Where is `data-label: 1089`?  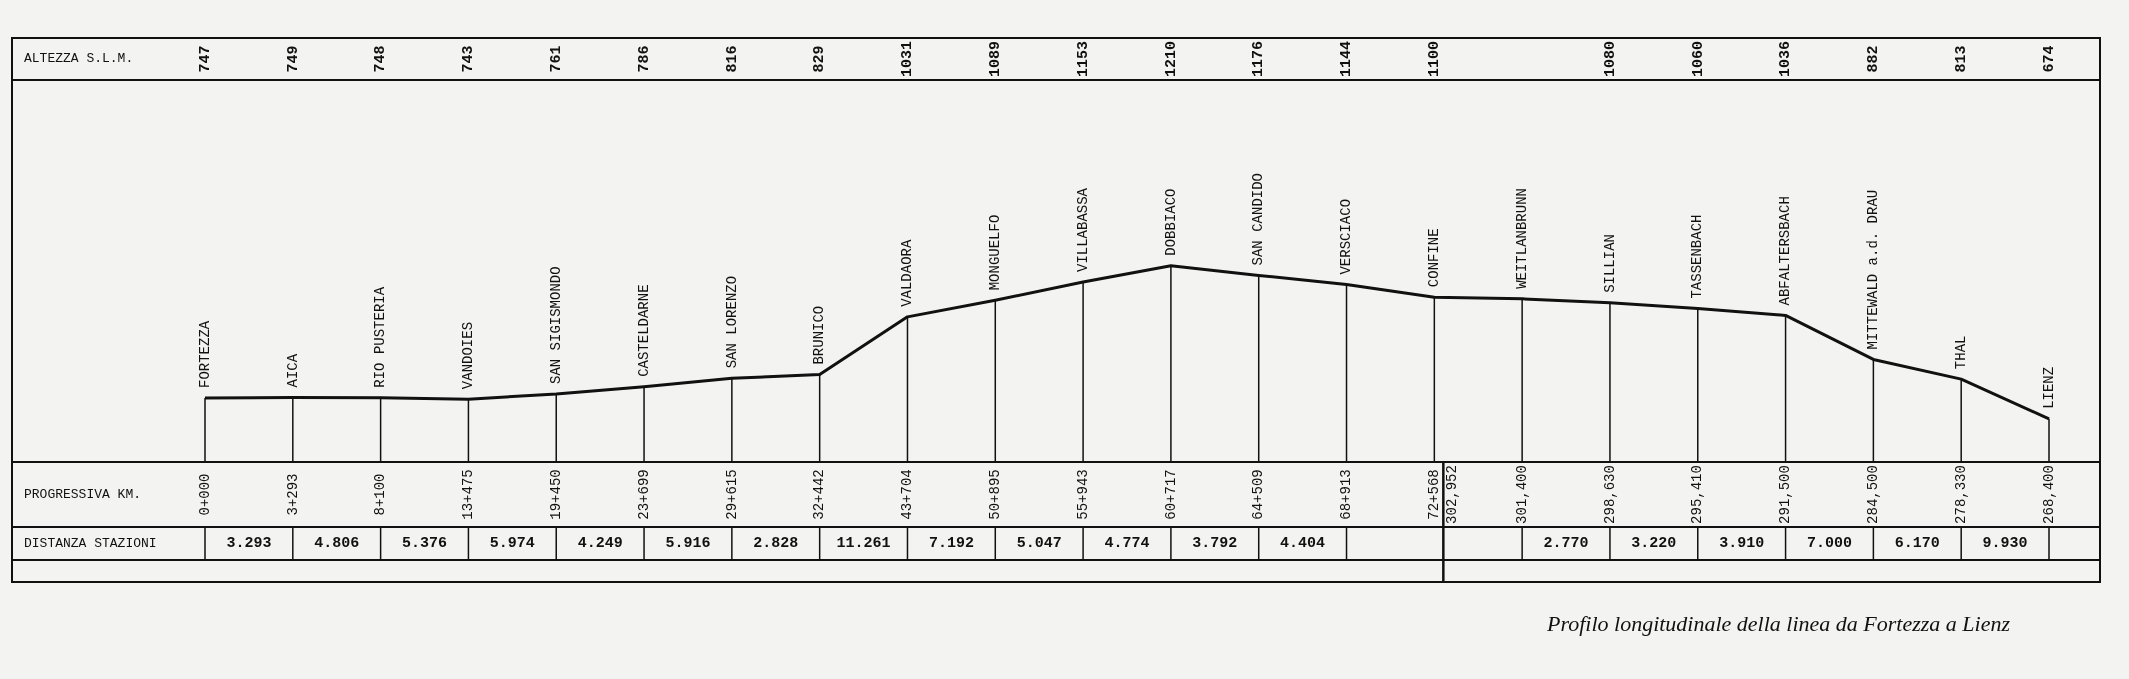
data-label: 1089 is located at coordinates (996, 59).